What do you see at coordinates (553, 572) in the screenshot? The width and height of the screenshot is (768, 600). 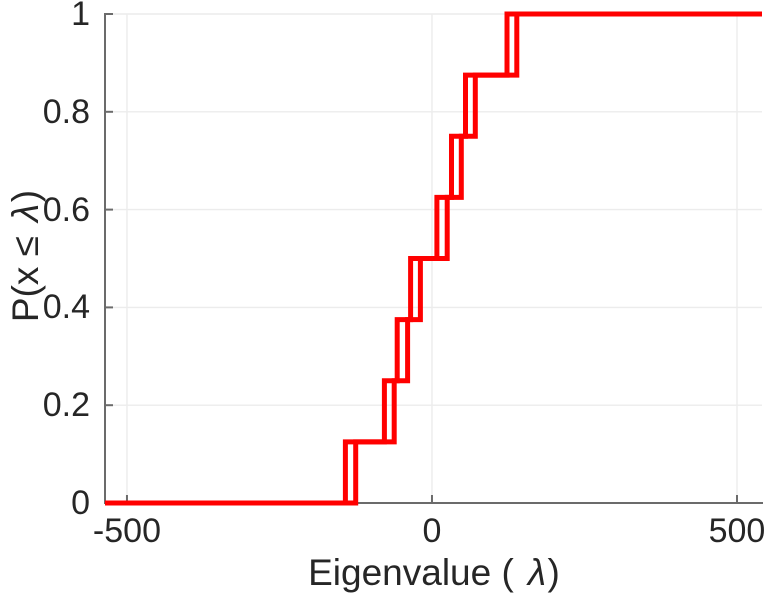 I see `x-axis-label-close: )` at bounding box center [553, 572].